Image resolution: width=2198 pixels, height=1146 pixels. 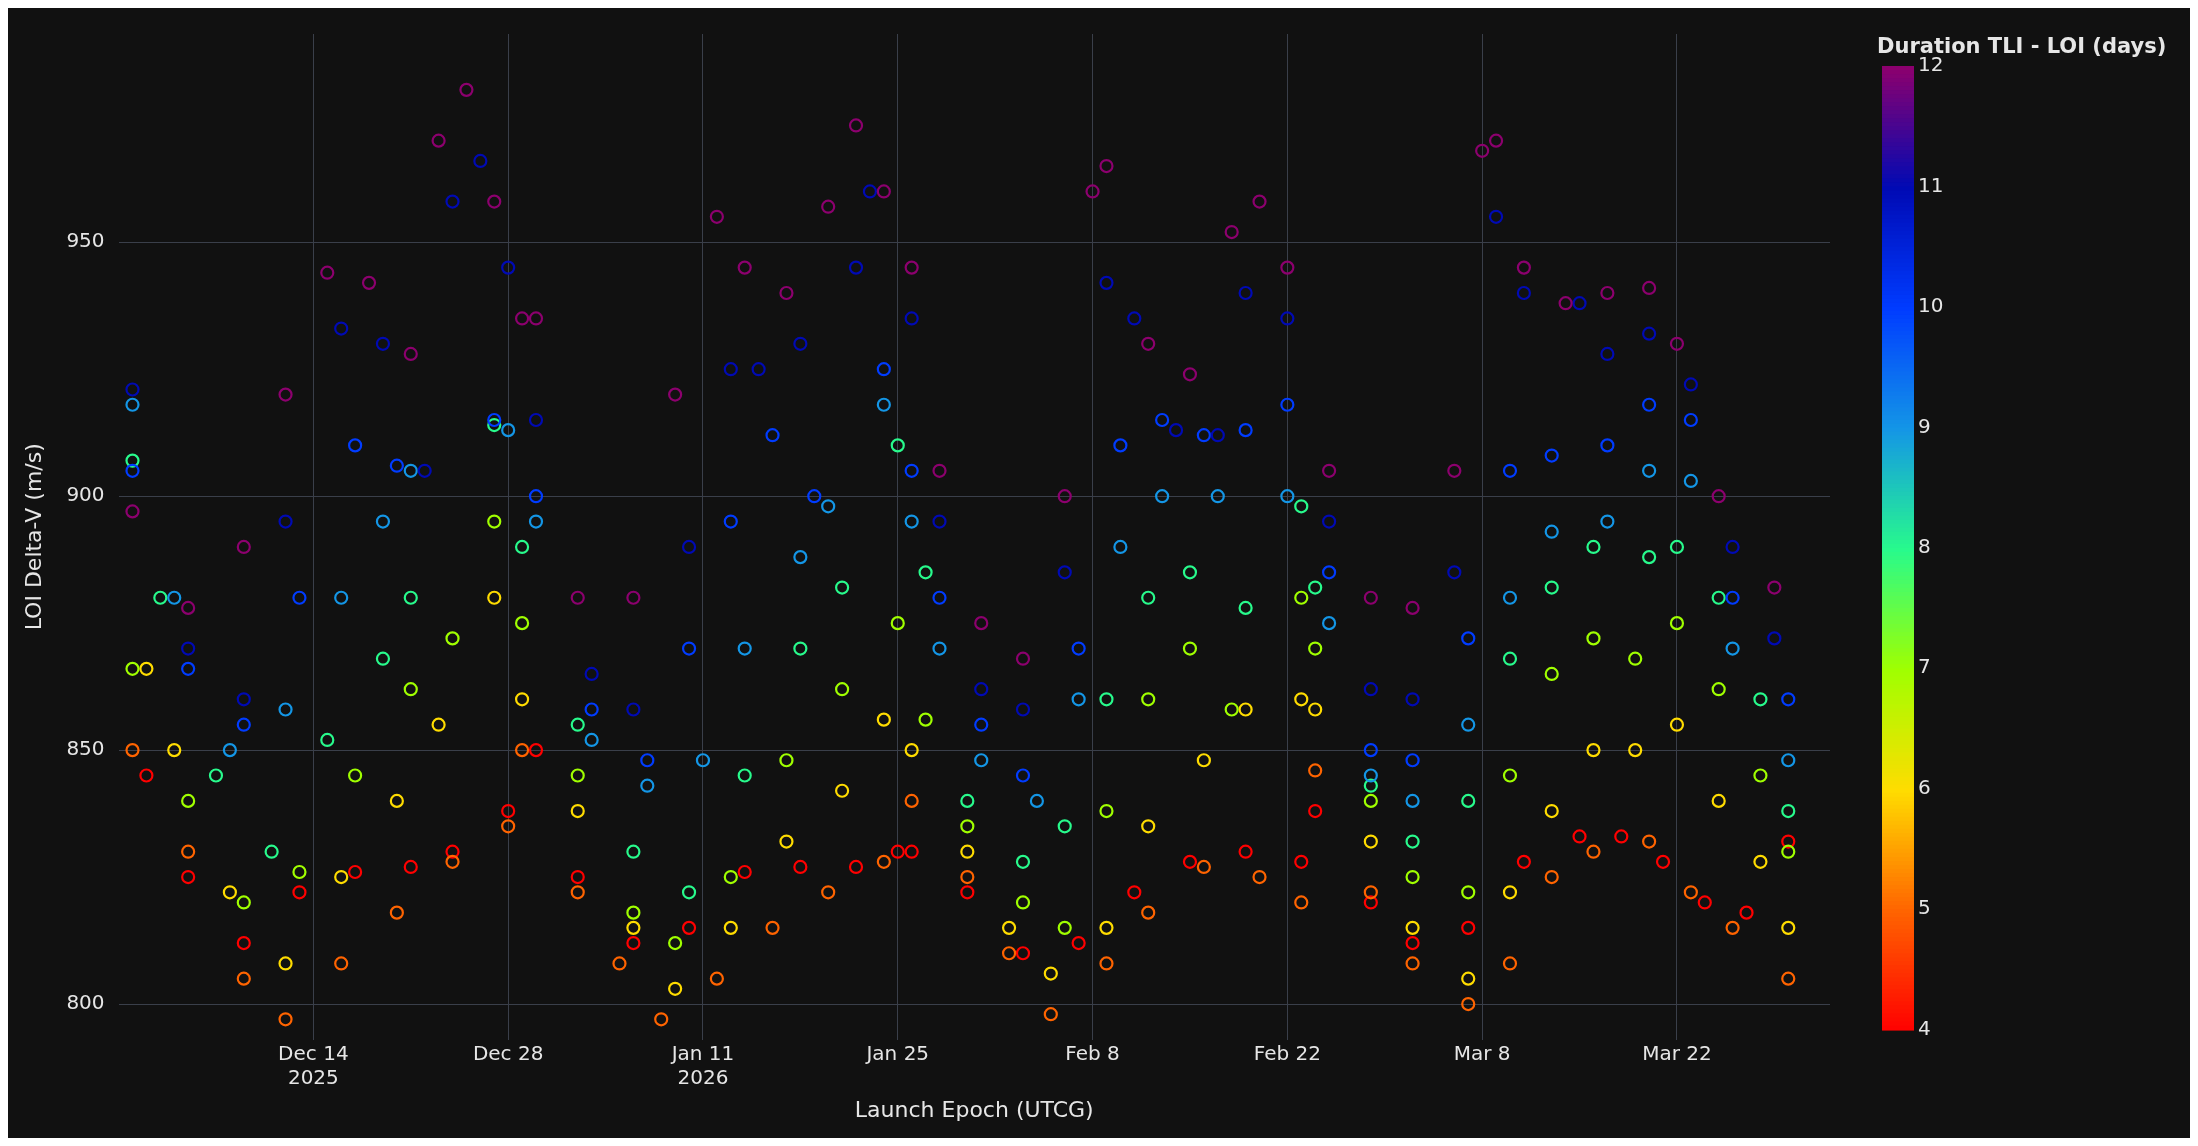 I want to click on y-tick-label: 850, so click(x=85, y=748).